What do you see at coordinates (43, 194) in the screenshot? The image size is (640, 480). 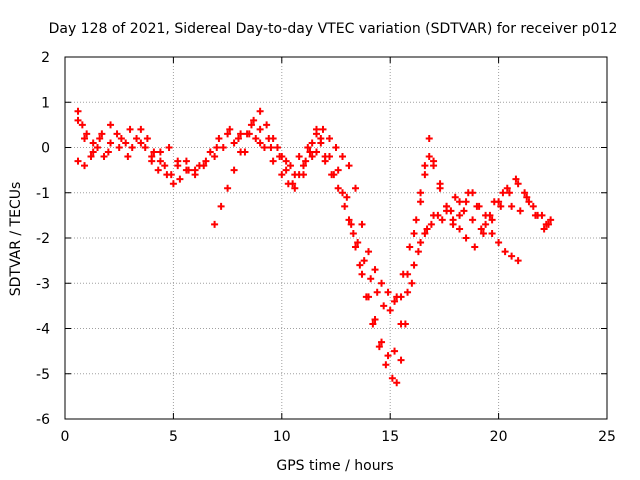 I see `y-tick-label: -1` at bounding box center [43, 194].